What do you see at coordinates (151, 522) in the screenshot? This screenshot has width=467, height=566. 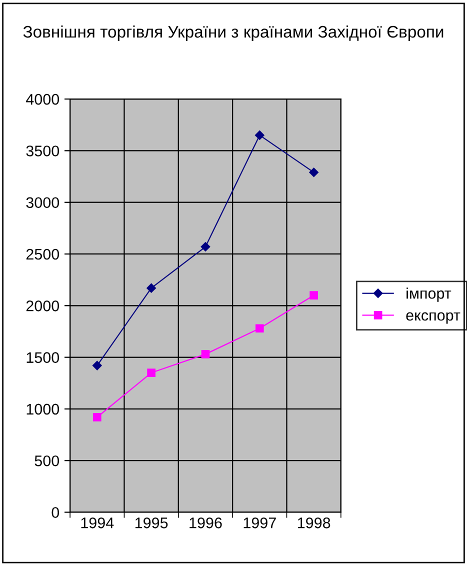 I see `x-tick-label: 1995` at bounding box center [151, 522].